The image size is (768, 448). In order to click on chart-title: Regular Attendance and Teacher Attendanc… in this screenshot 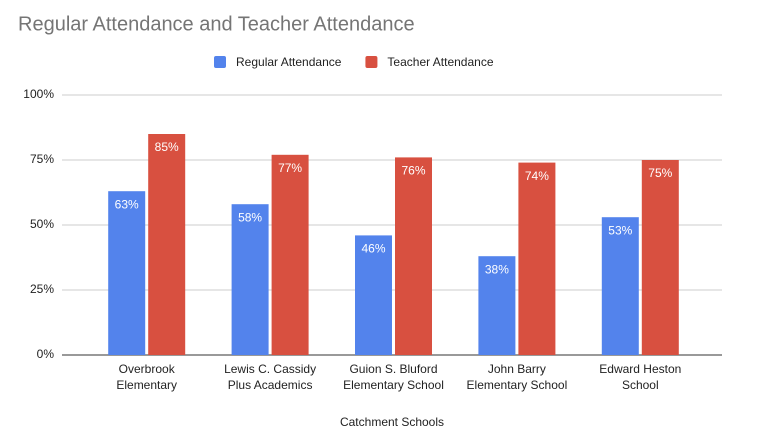, I will do `click(216, 24)`.